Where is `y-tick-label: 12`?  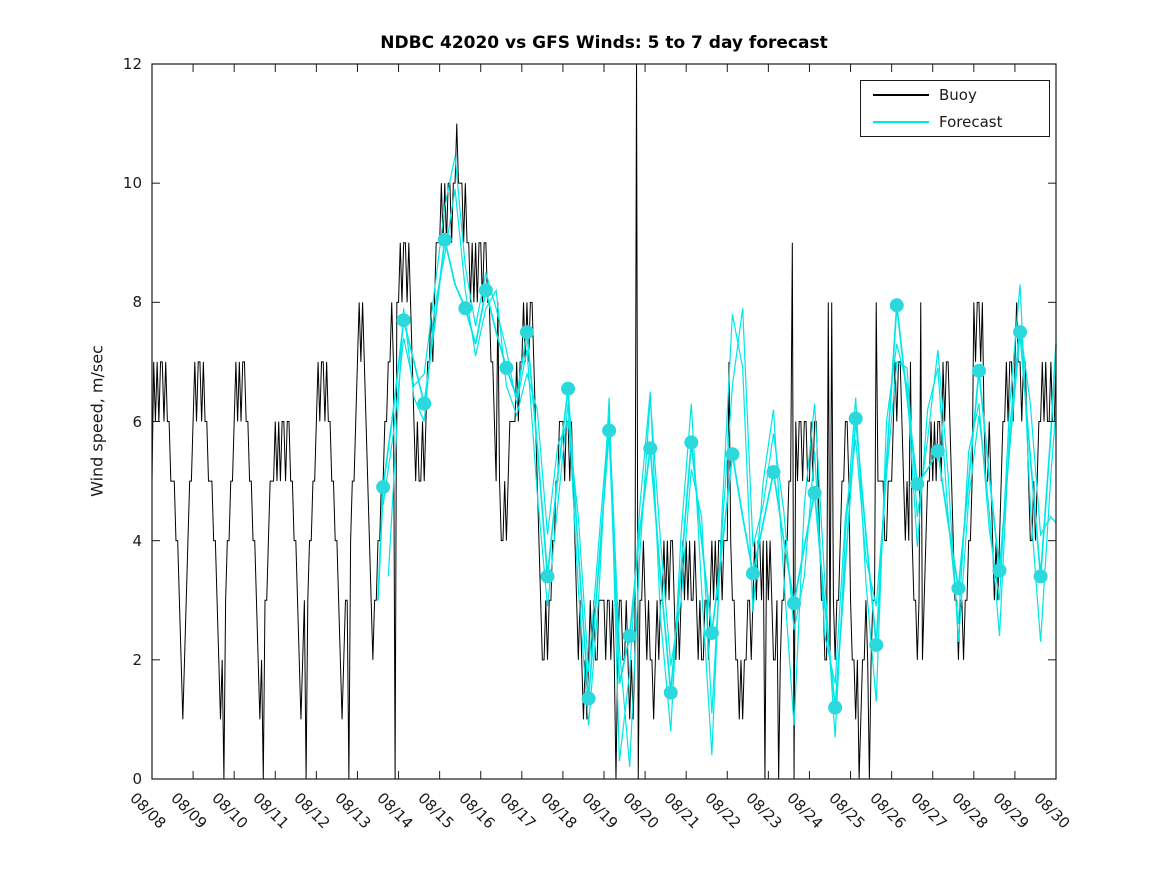
y-tick-label: 12 is located at coordinates (132, 64).